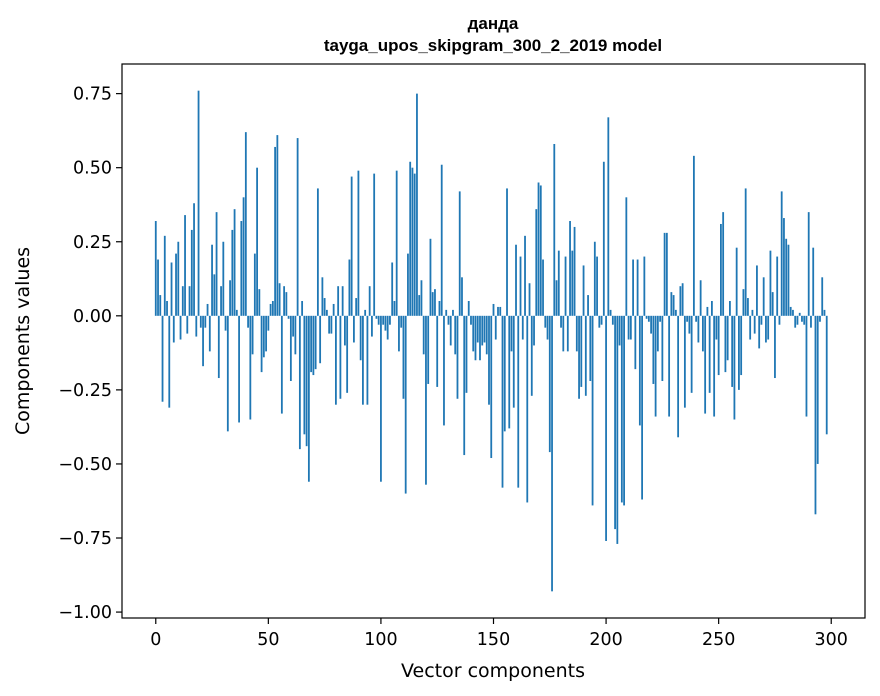  I want to click on y-tick-label: −0.50, so click(85, 465).